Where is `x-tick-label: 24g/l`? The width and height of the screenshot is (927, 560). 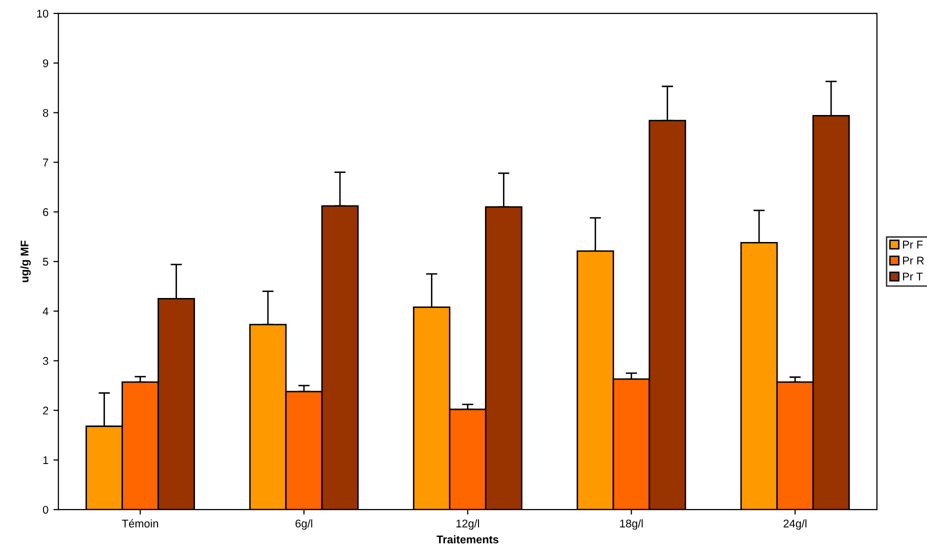 x-tick-label: 24g/l is located at coordinates (795, 524).